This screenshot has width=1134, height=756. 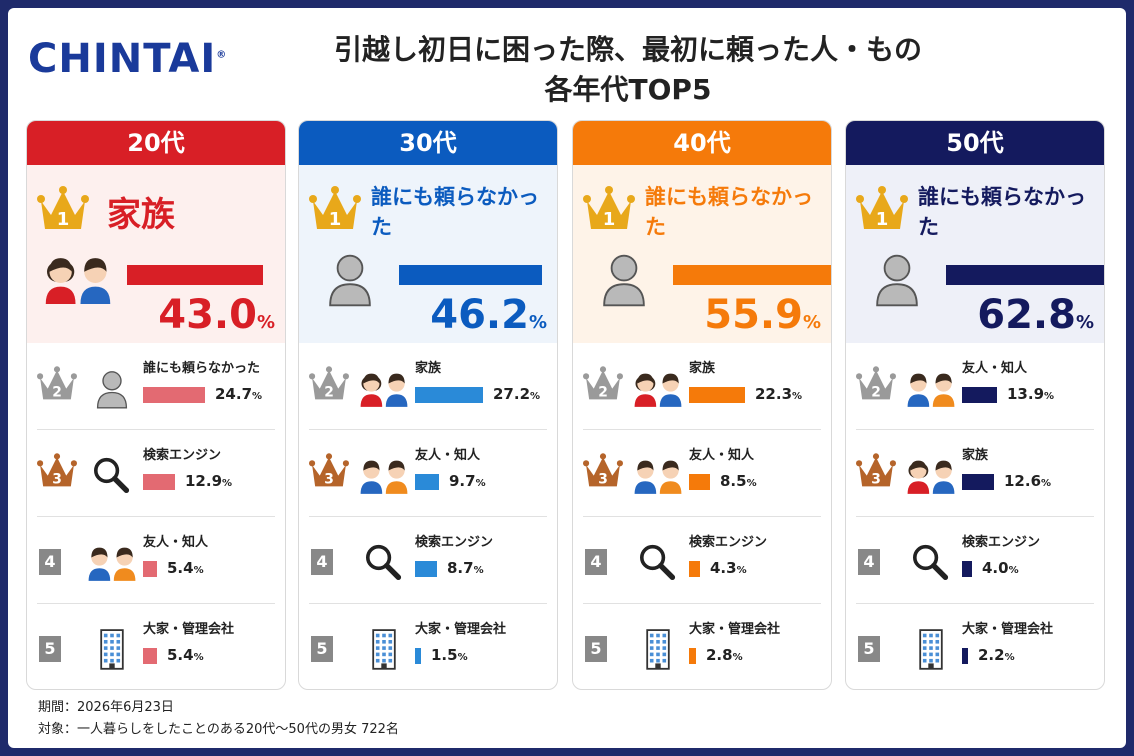 I want to click on rank-value-number: 4.3, so click(x=723, y=568).